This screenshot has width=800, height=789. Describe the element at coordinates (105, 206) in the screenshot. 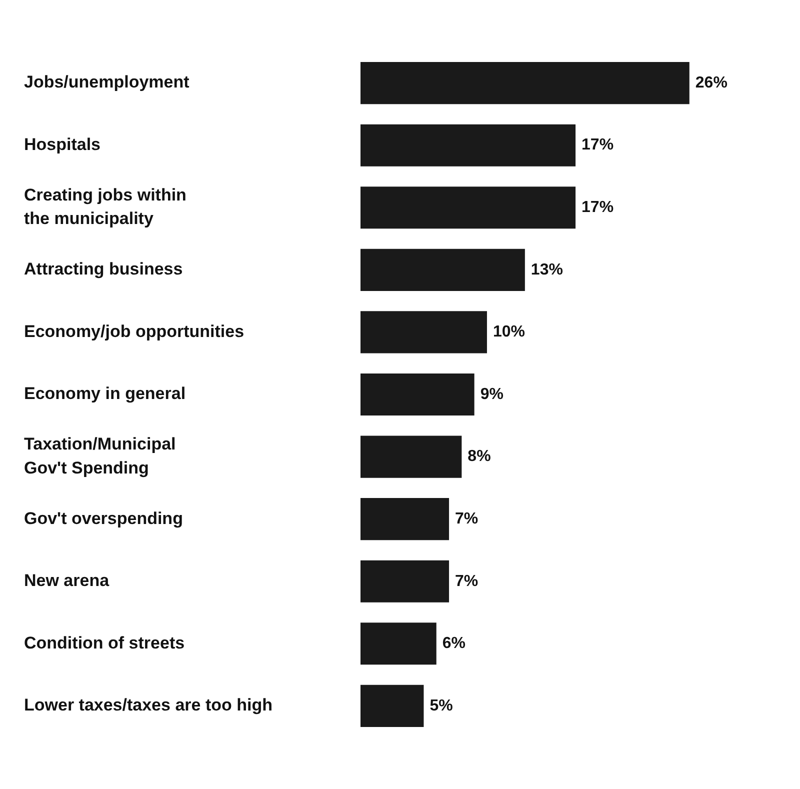

I see `y-tick-label: Creating jobs within the municipality` at that location.